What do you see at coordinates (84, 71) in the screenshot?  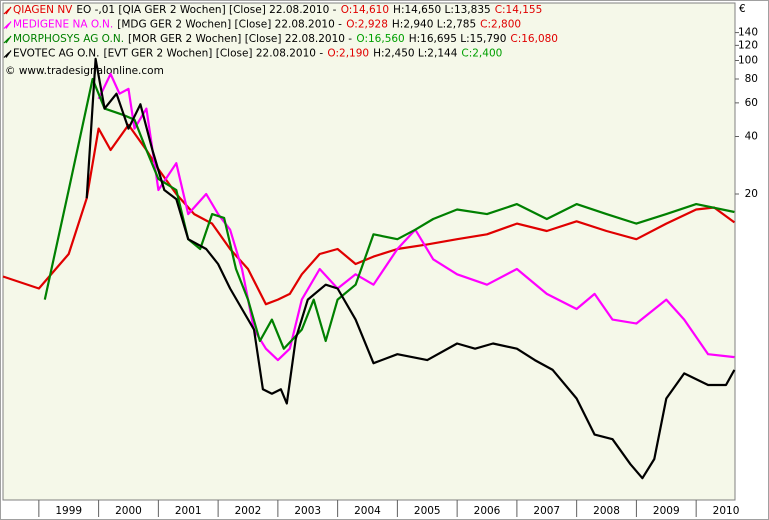 I see `copyright: © www.tradesignalonline.com` at bounding box center [84, 71].